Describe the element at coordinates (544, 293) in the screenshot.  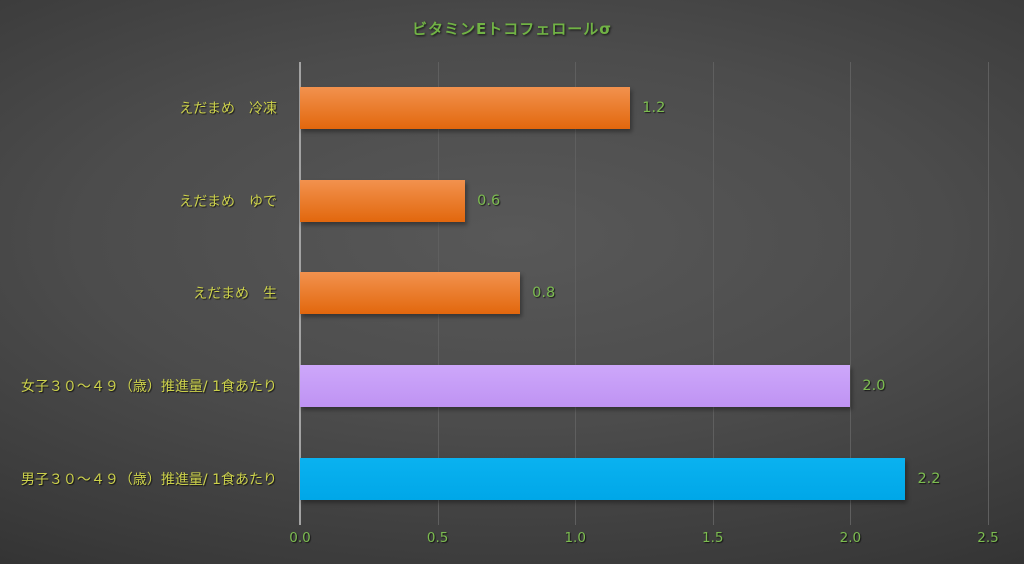
I see `data-label: 0.8` at that location.